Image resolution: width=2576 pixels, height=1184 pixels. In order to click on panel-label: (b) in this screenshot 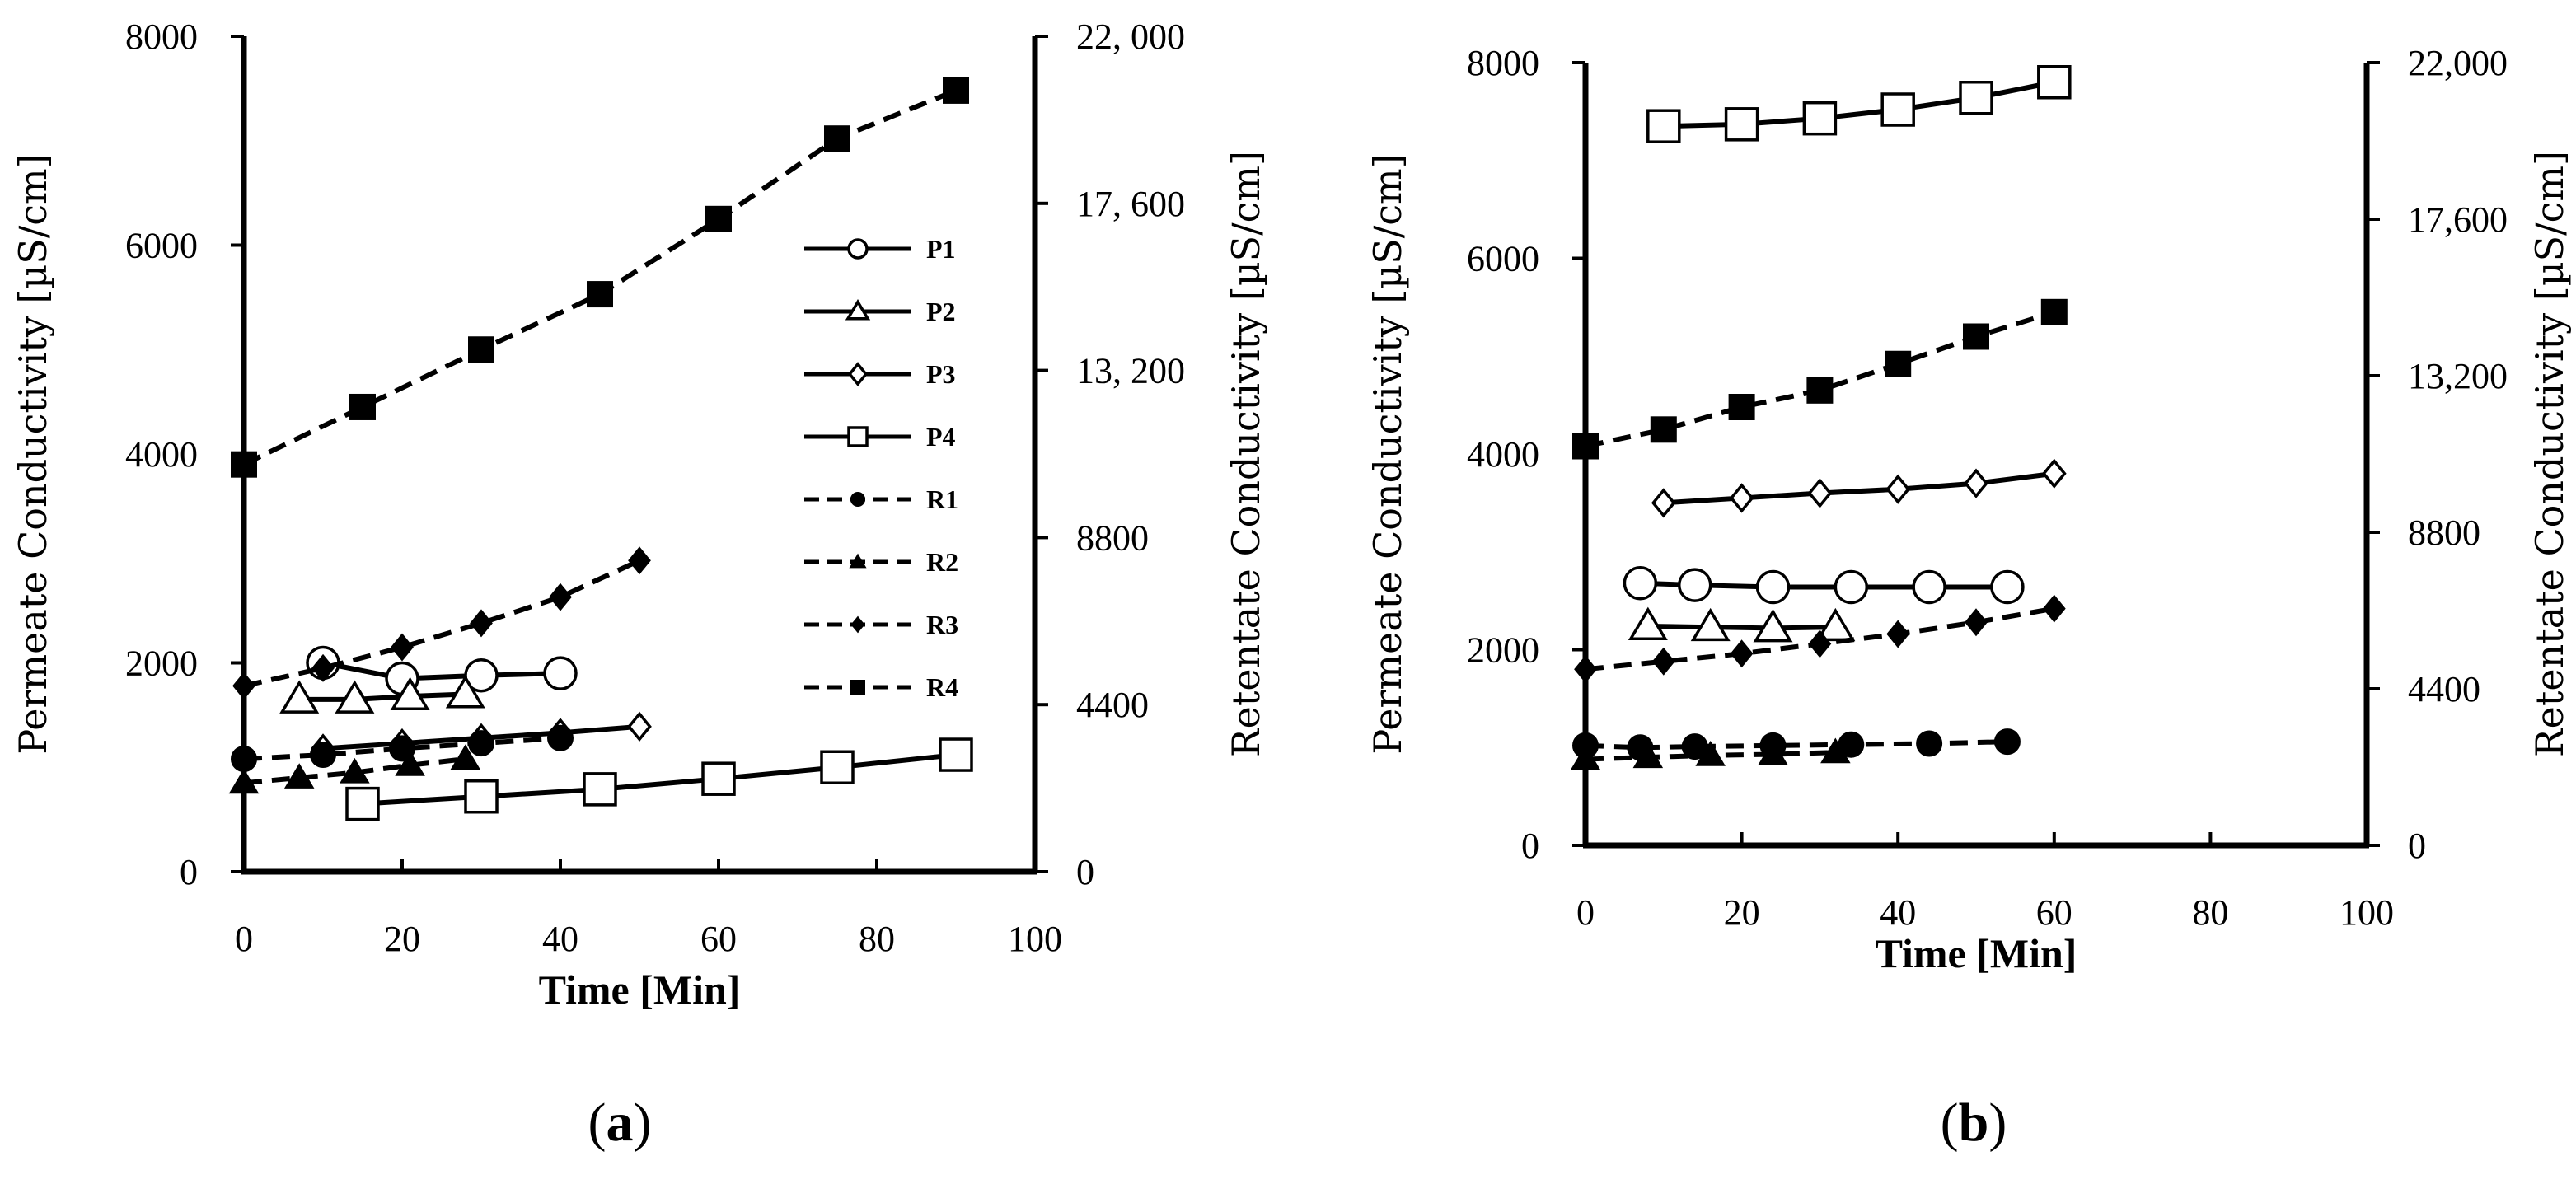, I will do `click(1974, 1123)`.